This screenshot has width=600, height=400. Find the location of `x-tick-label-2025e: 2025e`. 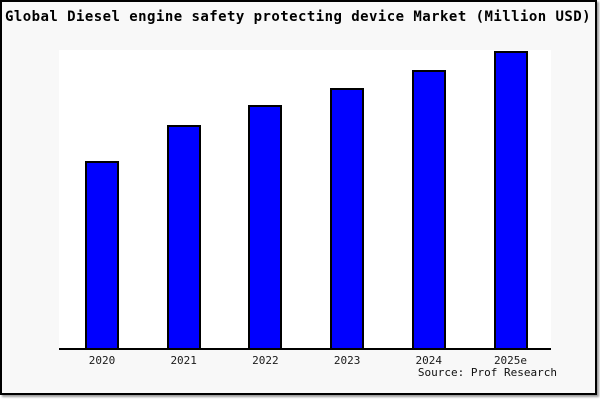

x-tick-label-2025e: 2025e is located at coordinates (510, 360).